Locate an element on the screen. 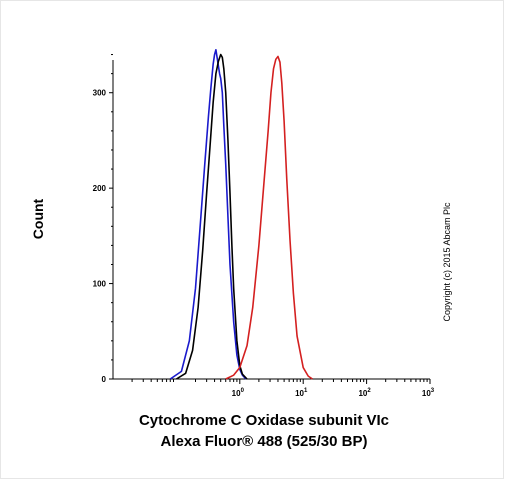  y-tick-label: 200 is located at coordinates (100, 188).